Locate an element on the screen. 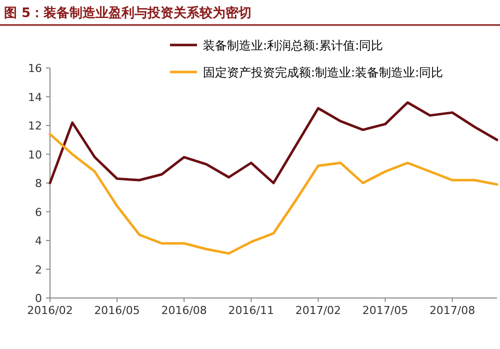  chart-title: 图 5：装备制造业盈利与投资关系较为密切 is located at coordinates (128, 13).